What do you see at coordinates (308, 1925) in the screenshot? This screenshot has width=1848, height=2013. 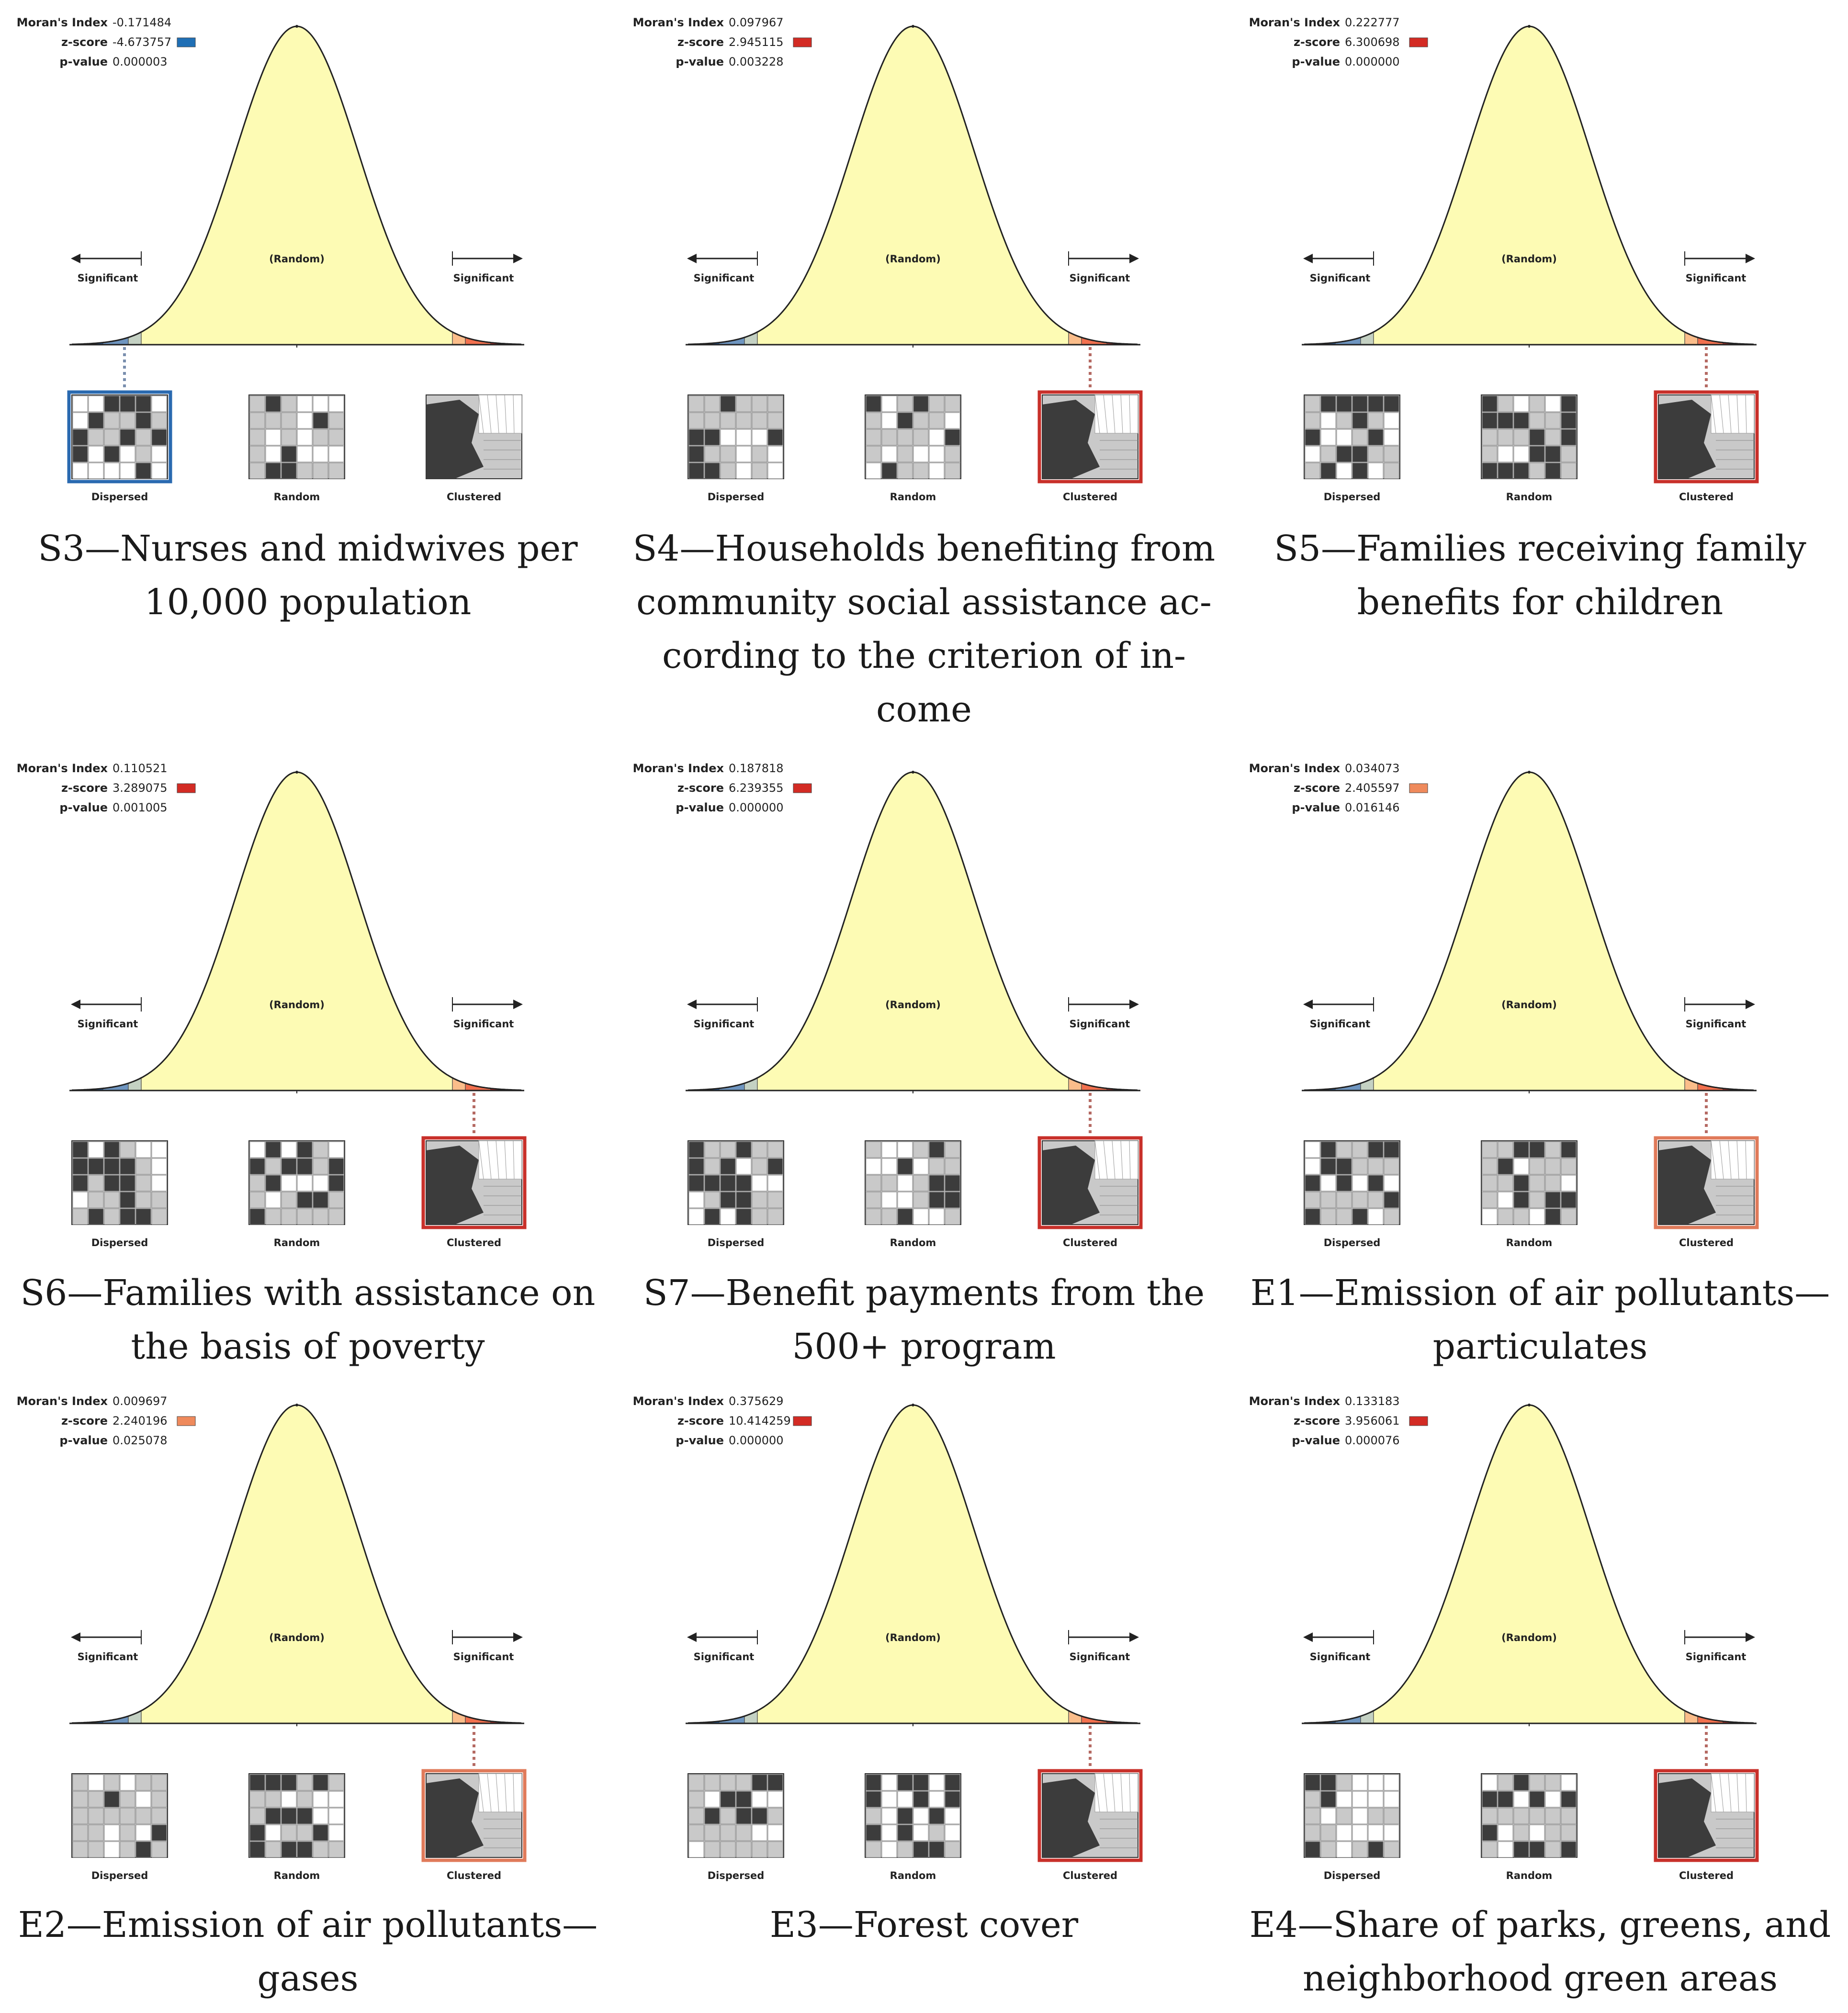 I see `caption-line: E2—Emission of air pollutants—` at bounding box center [308, 1925].